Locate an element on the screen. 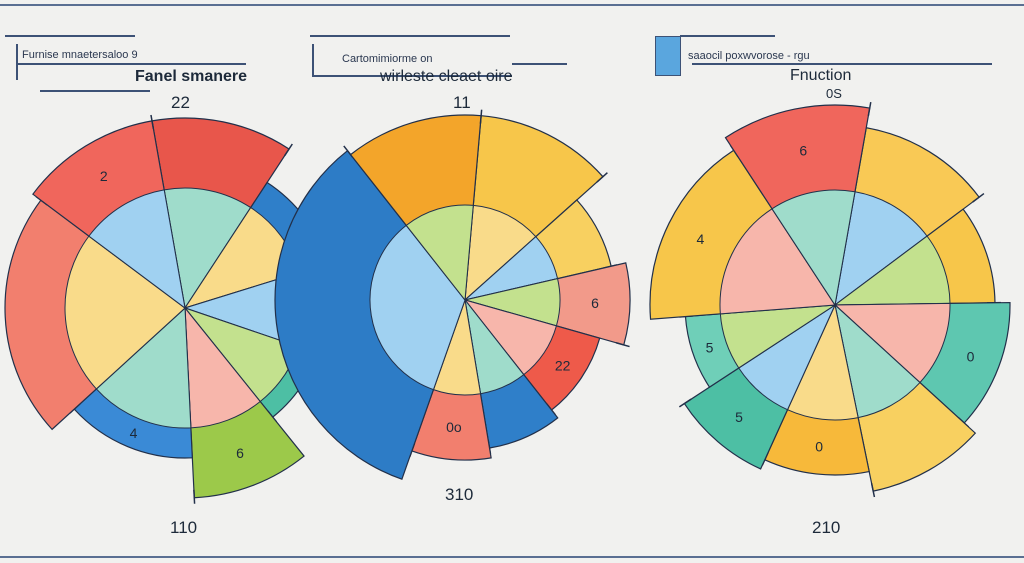 This screenshot has height=563, width=1024. legend-swatch is located at coordinates (668, 56).